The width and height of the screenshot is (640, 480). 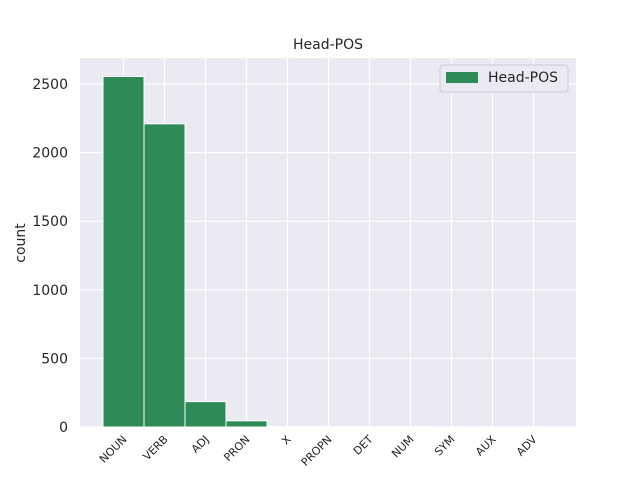 I want to click on chart-title: Head-POS, so click(x=328, y=45).